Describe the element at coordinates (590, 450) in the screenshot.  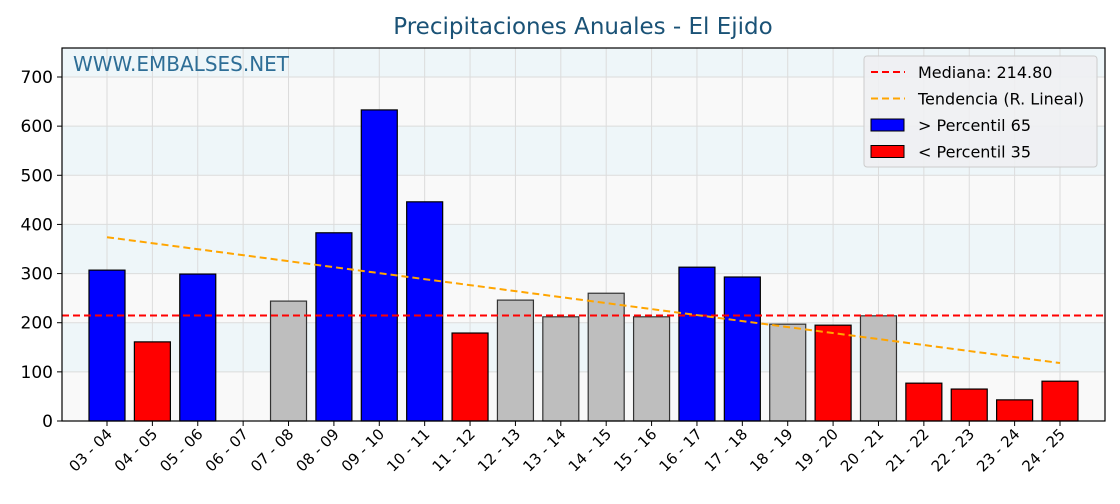
I see `x-tick-label: 14 - 15` at that location.